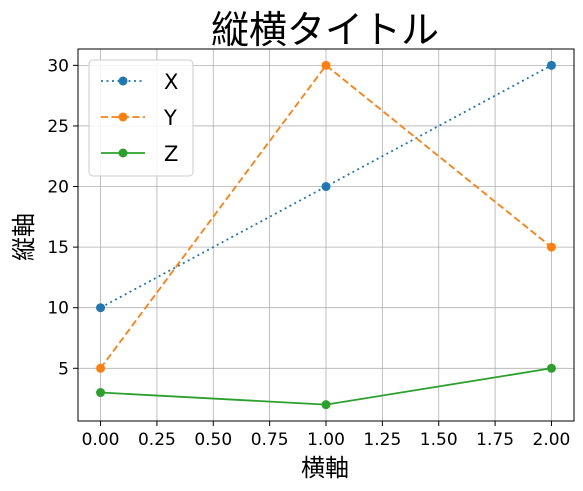 This screenshot has width=583, height=491. I want to click on series-z, so click(326, 386).